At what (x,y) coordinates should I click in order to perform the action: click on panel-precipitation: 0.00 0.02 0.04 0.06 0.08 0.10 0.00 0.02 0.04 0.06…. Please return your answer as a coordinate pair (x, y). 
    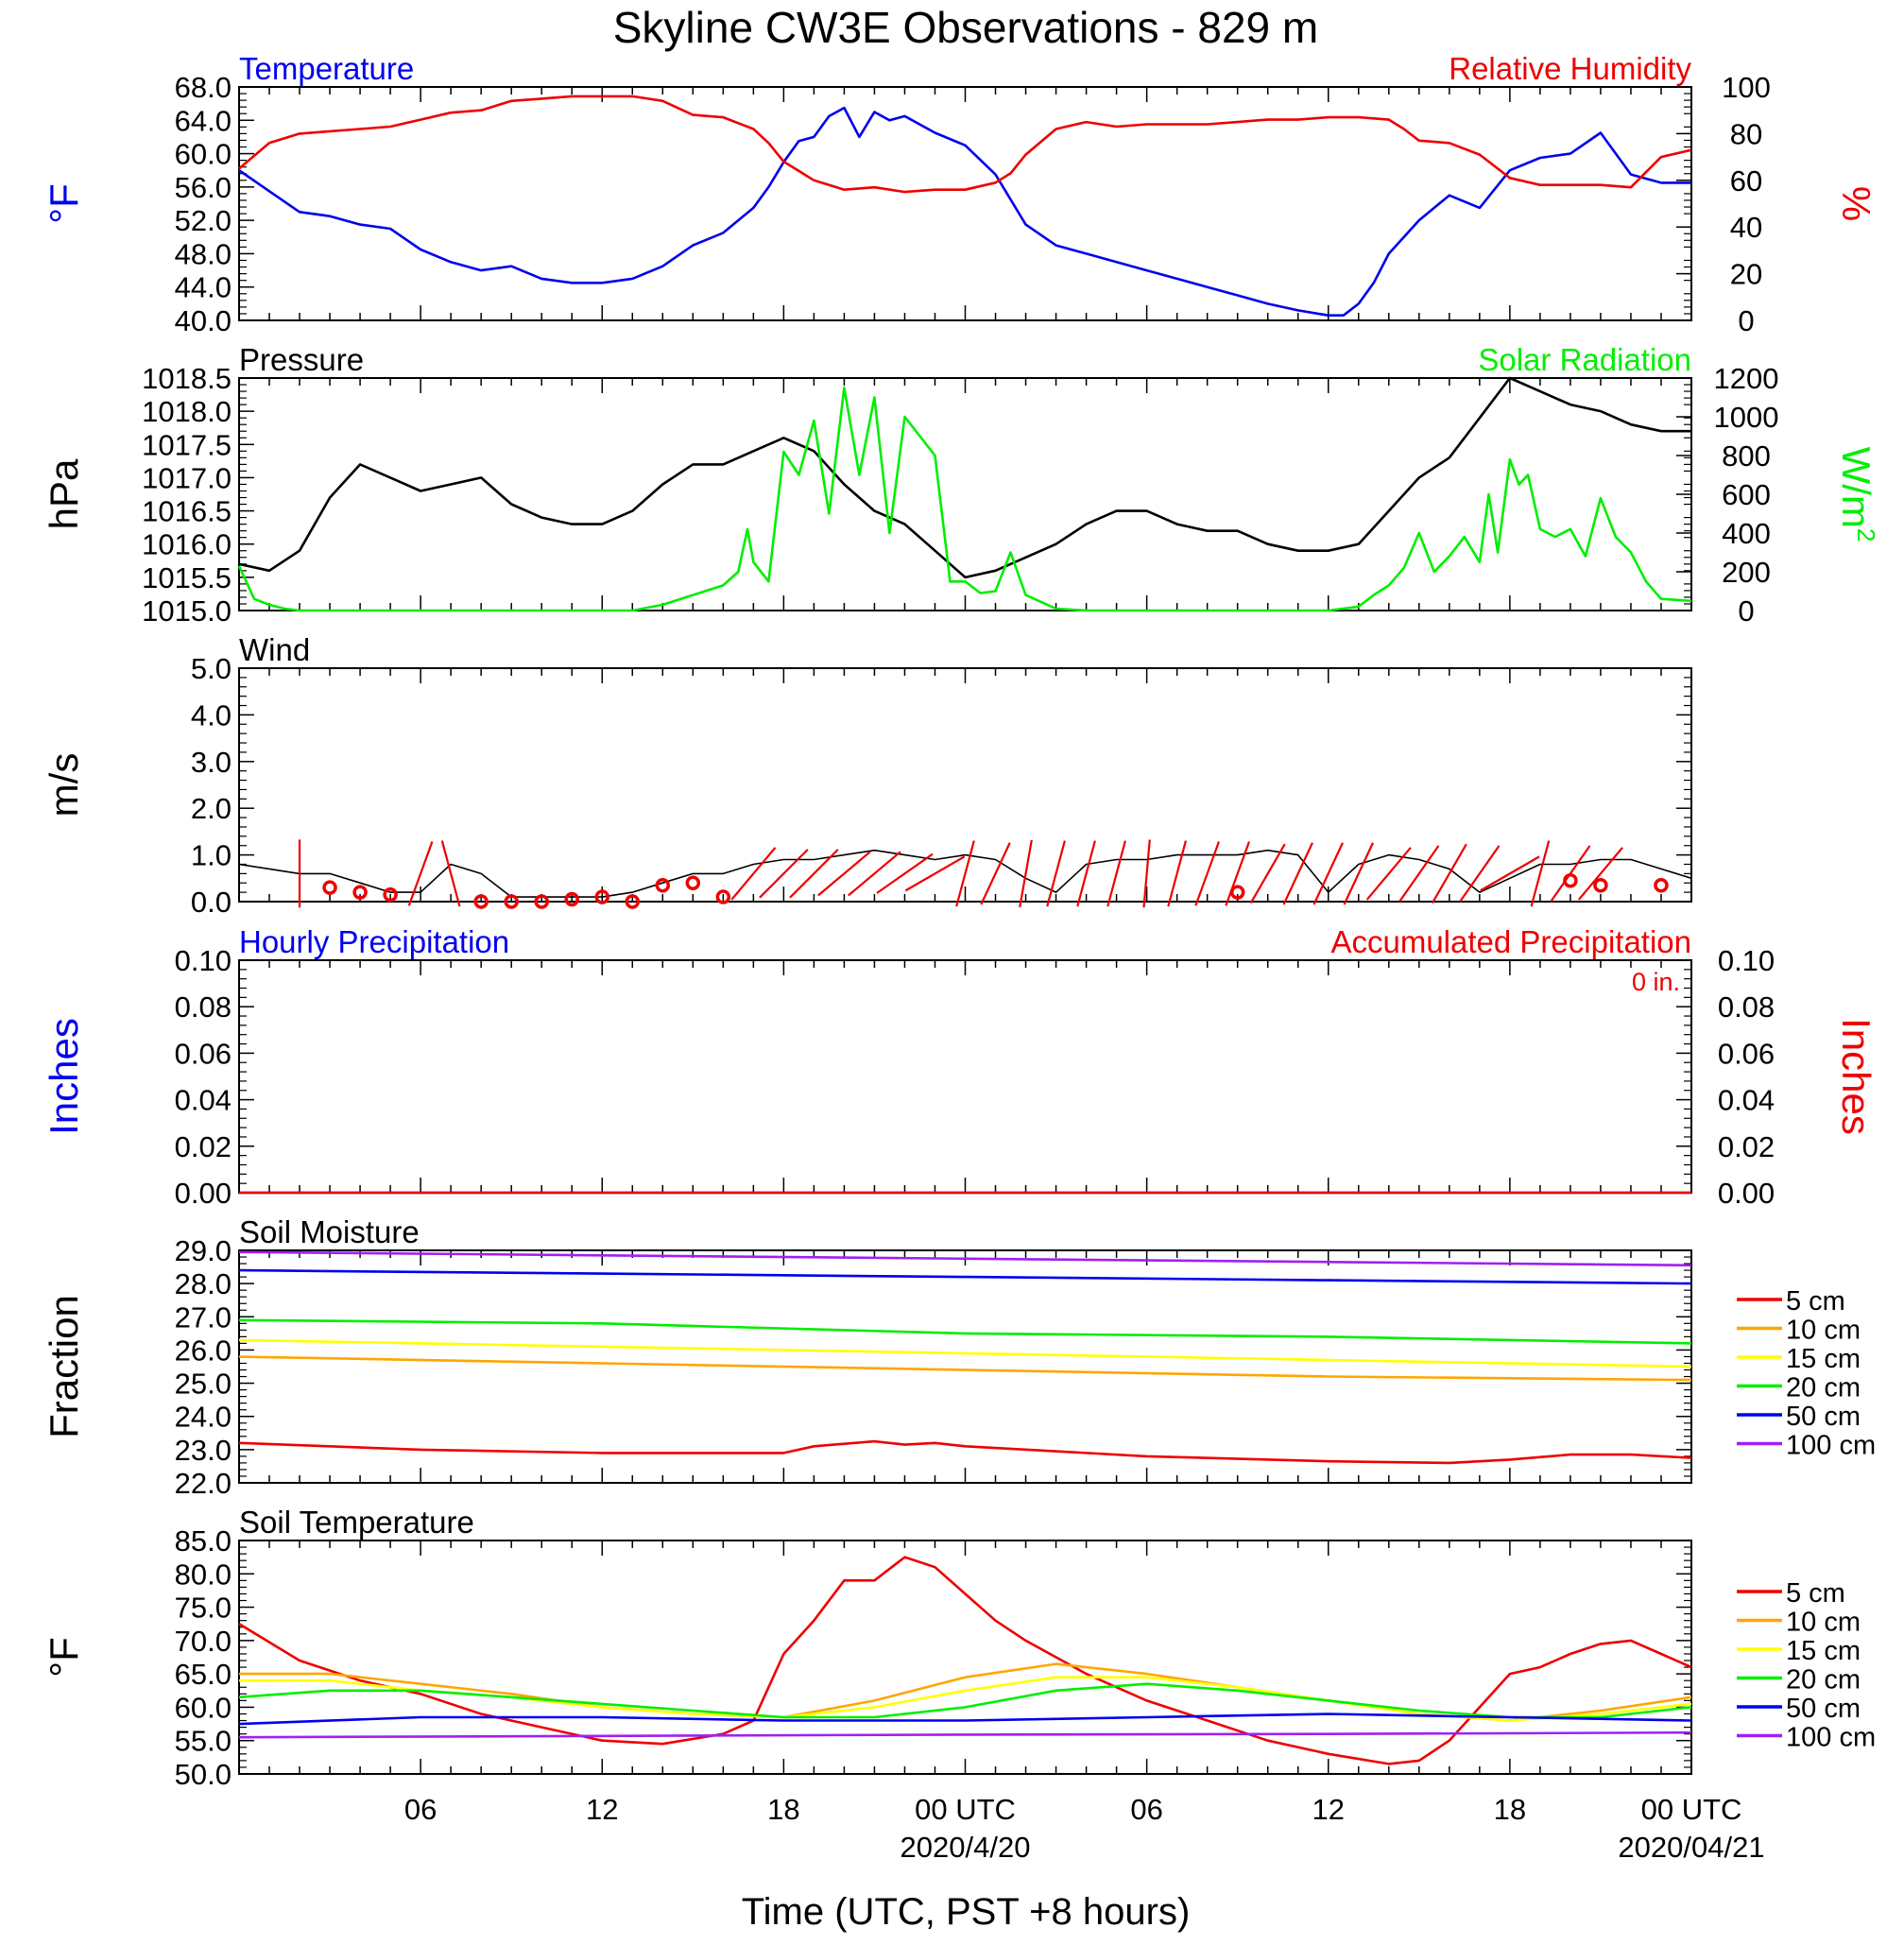
    Looking at the image, I should click on (960, 1067).